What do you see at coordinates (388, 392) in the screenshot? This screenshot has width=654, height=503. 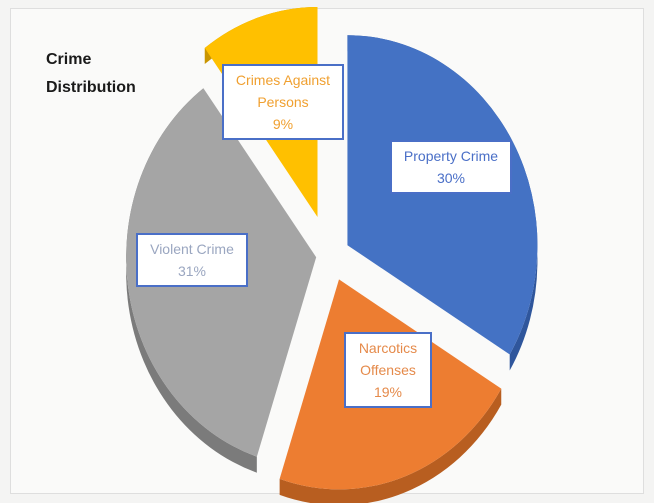 I see `data-label-percent: 19%` at bounding box center [388, 392].